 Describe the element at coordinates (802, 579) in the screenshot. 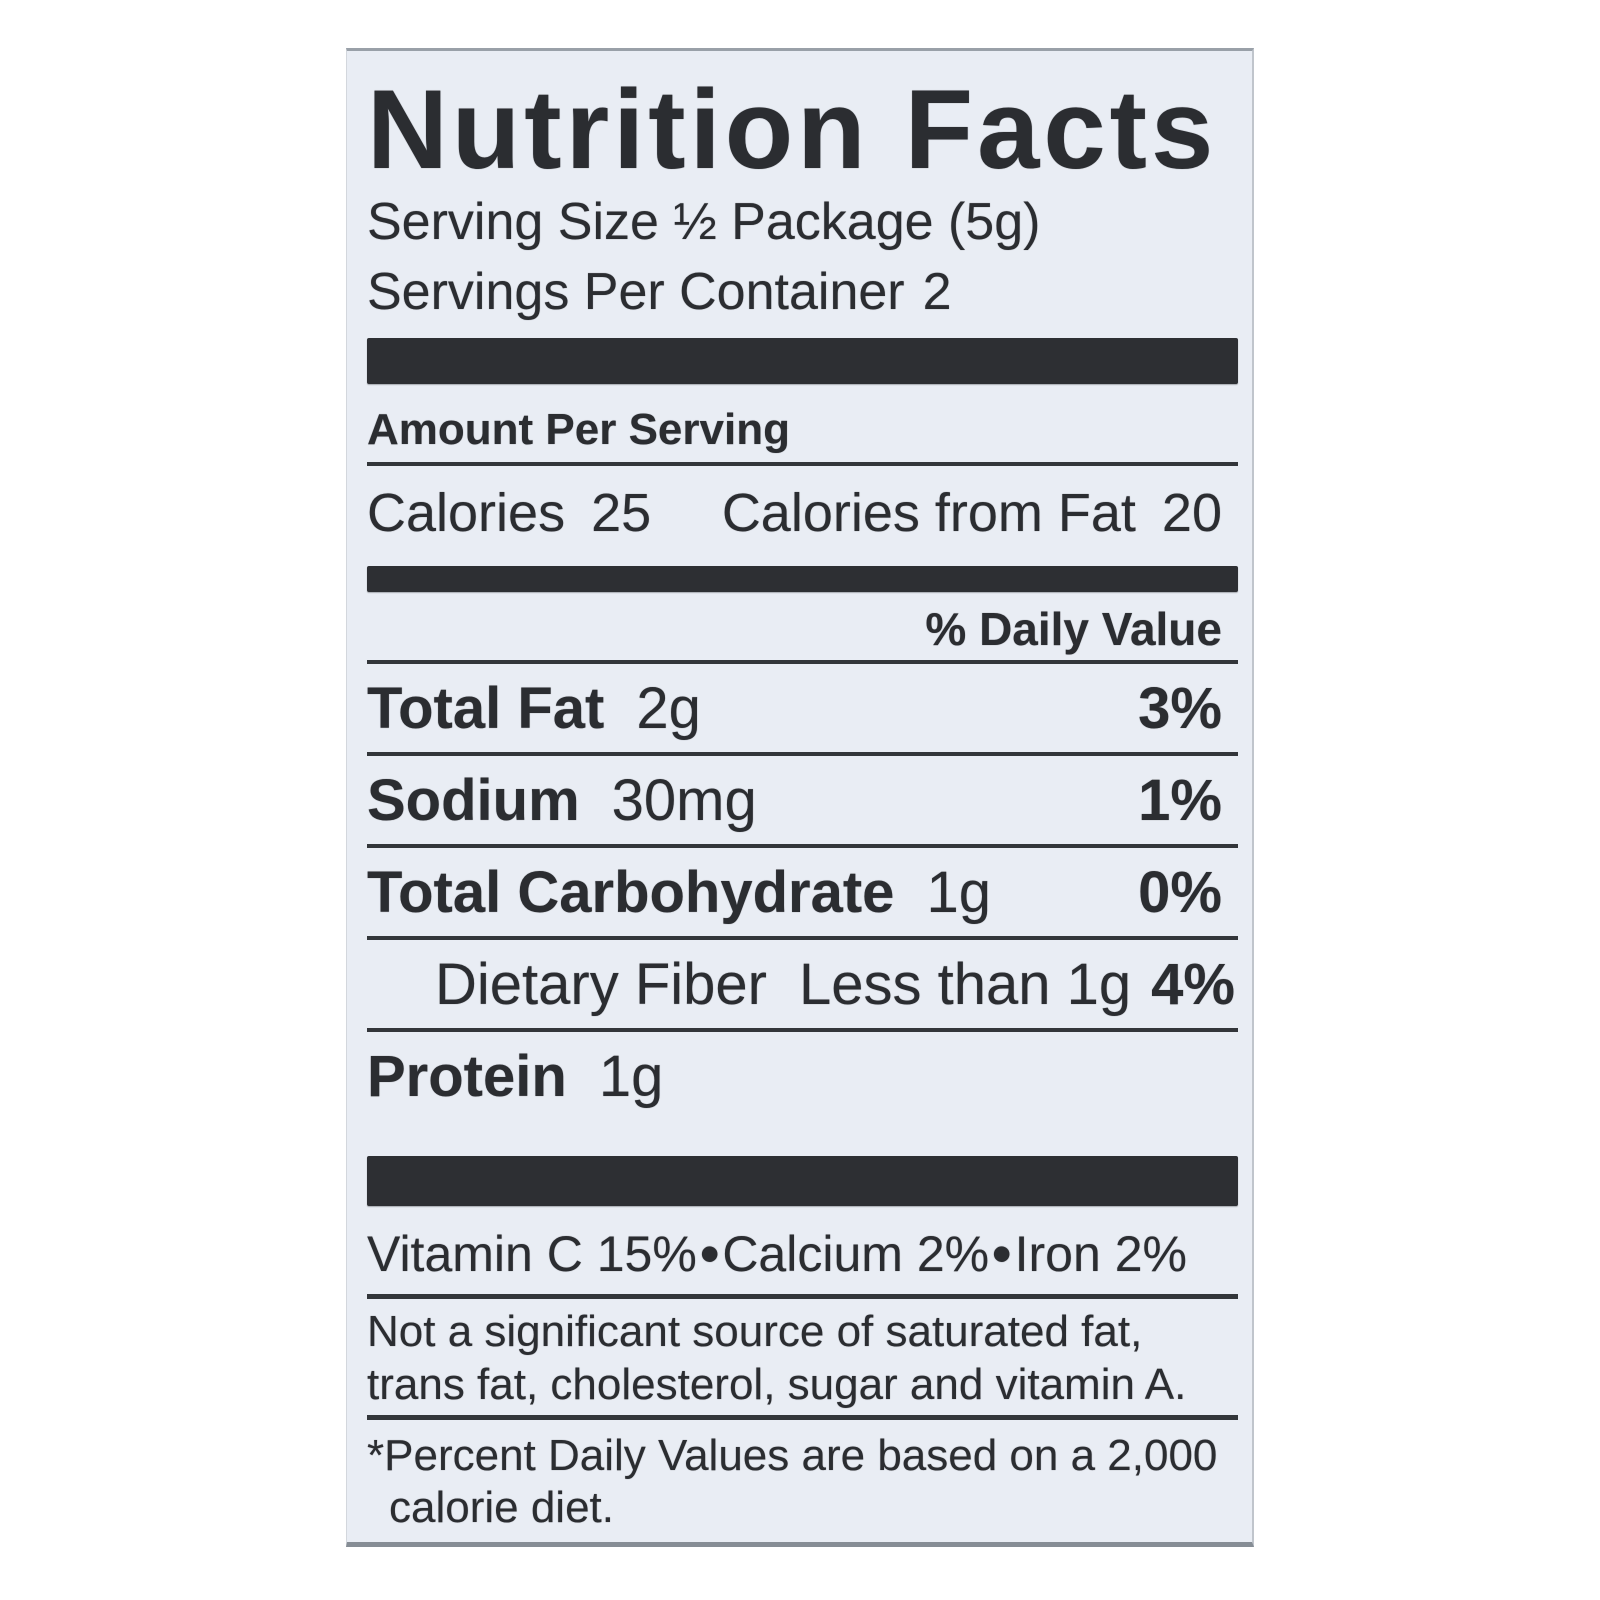

I see `divider-bar-calories` at that location.